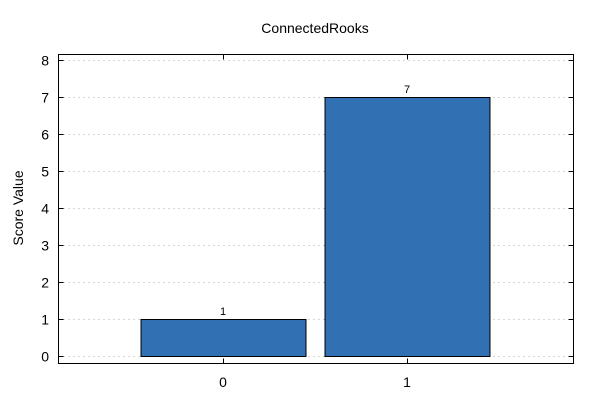 The width and height of the screenshot is (600, 400). What do you see at coordinates (45, 320) in the screenshot?
I see `y-tick-label: 1` at bounding box center [45, 320].